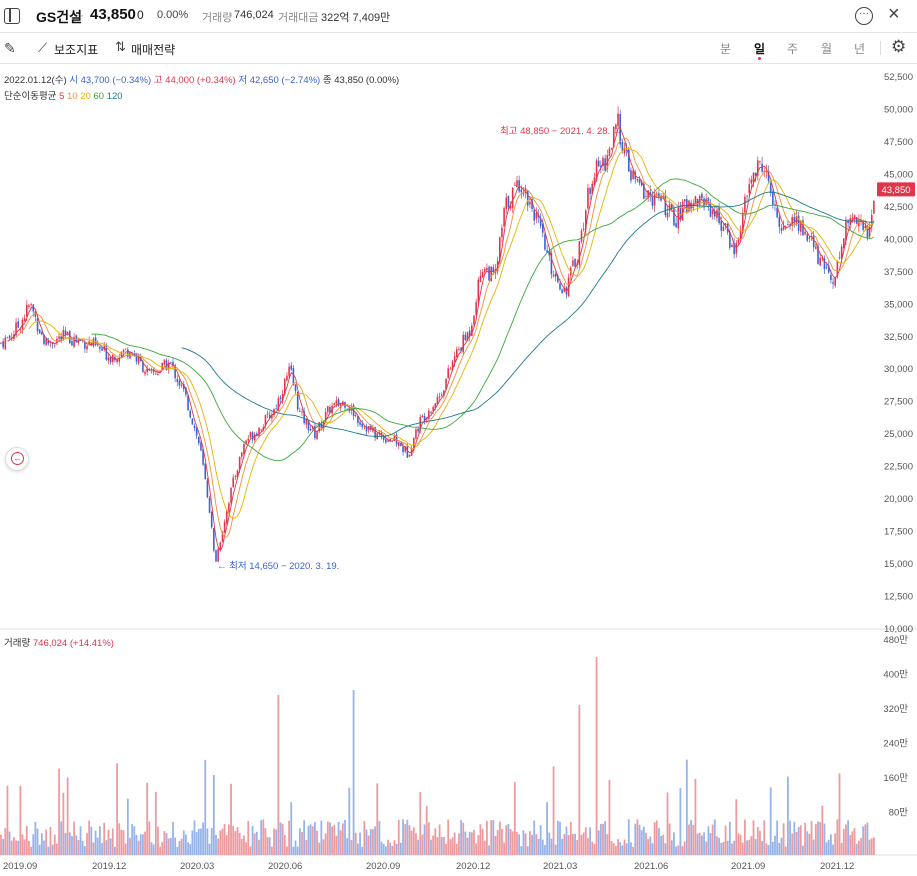 The height and width of the screenshot is (876, 917). Describe the element at coordinates (17, 459) in the screenshot. I see `scroll-back-button: ←` at that location.